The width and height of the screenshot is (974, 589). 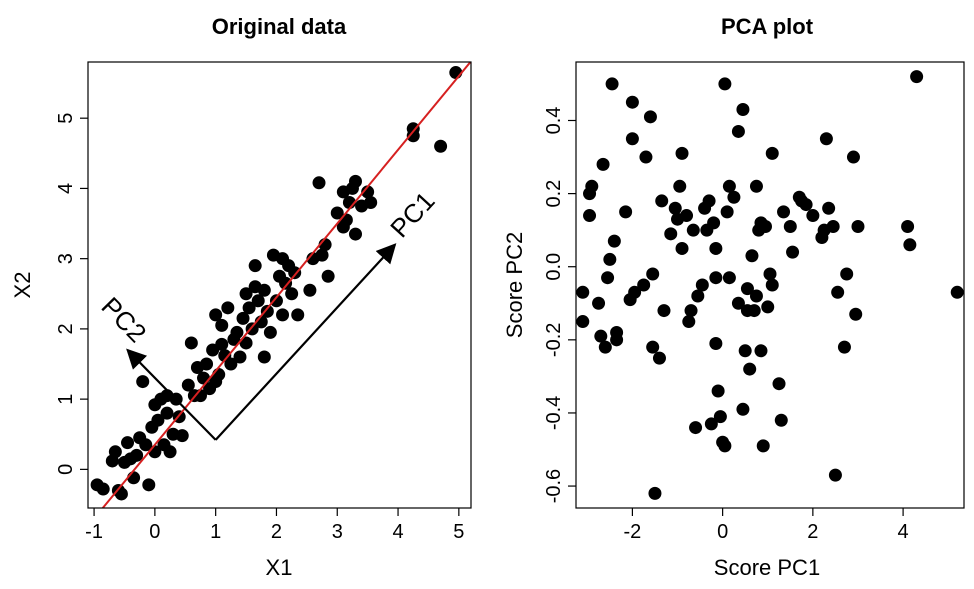 What do you see at coordinates (458, 532) in the screenshot?
I see `x-tick-label: 5` at bounding box center [458, 532].